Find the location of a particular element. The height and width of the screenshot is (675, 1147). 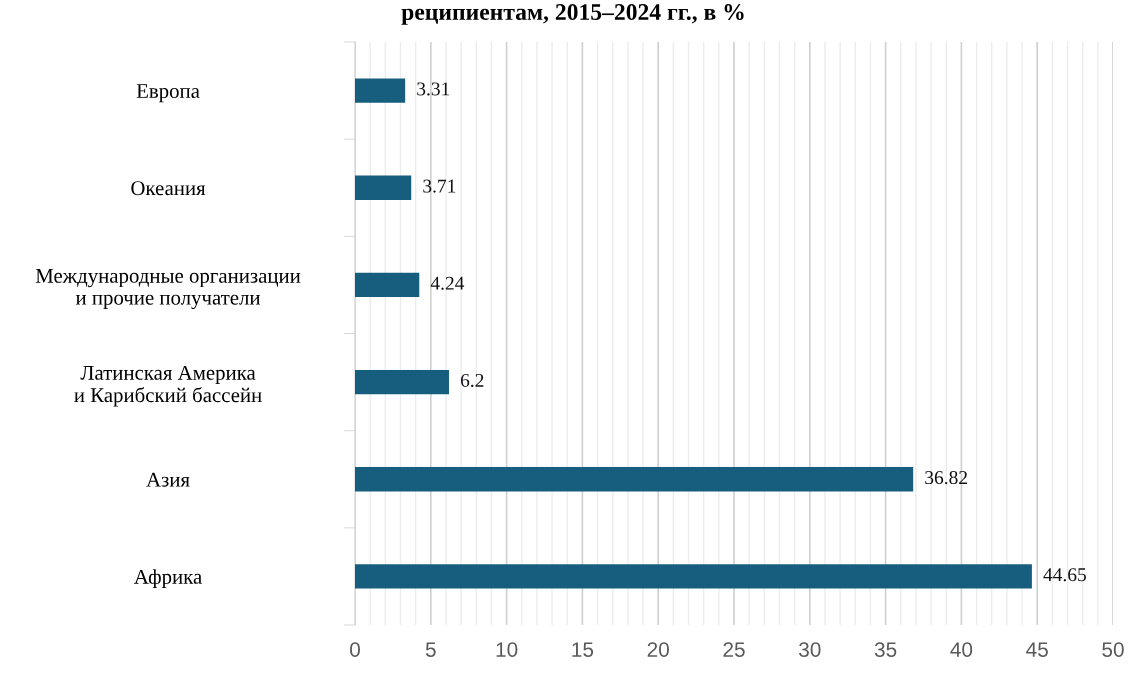

data-label: 36.82 is located at coordinates (946, 478).